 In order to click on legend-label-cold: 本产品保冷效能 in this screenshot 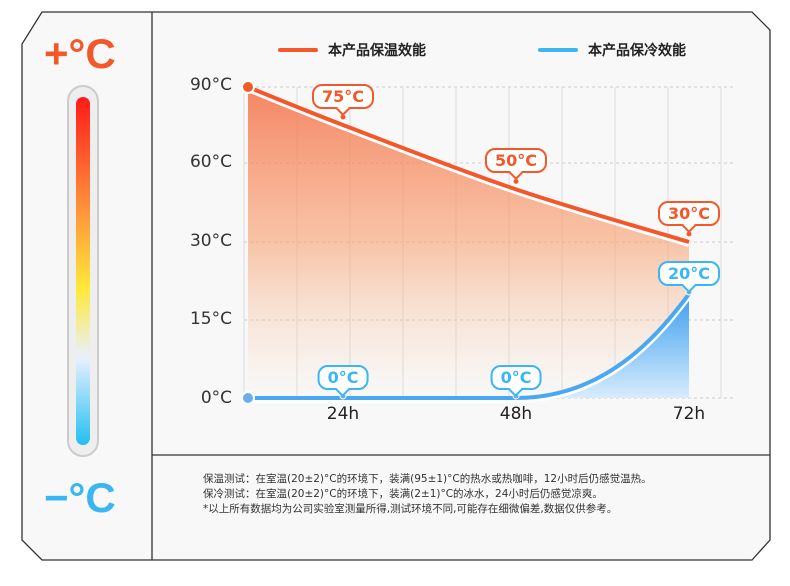, I will do `click(637, 51)`.